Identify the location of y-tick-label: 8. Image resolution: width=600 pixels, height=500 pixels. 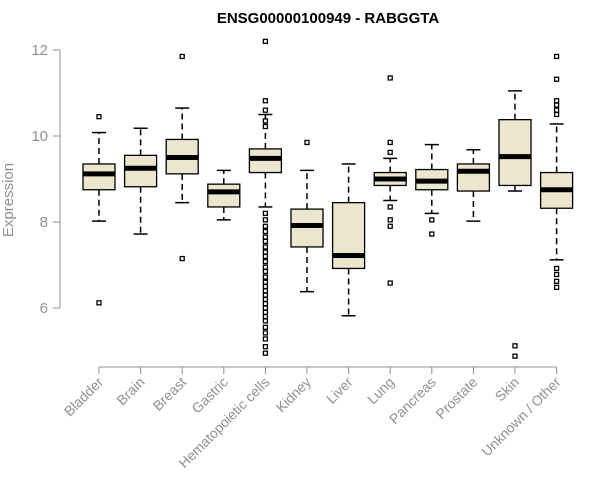
(44, 222).